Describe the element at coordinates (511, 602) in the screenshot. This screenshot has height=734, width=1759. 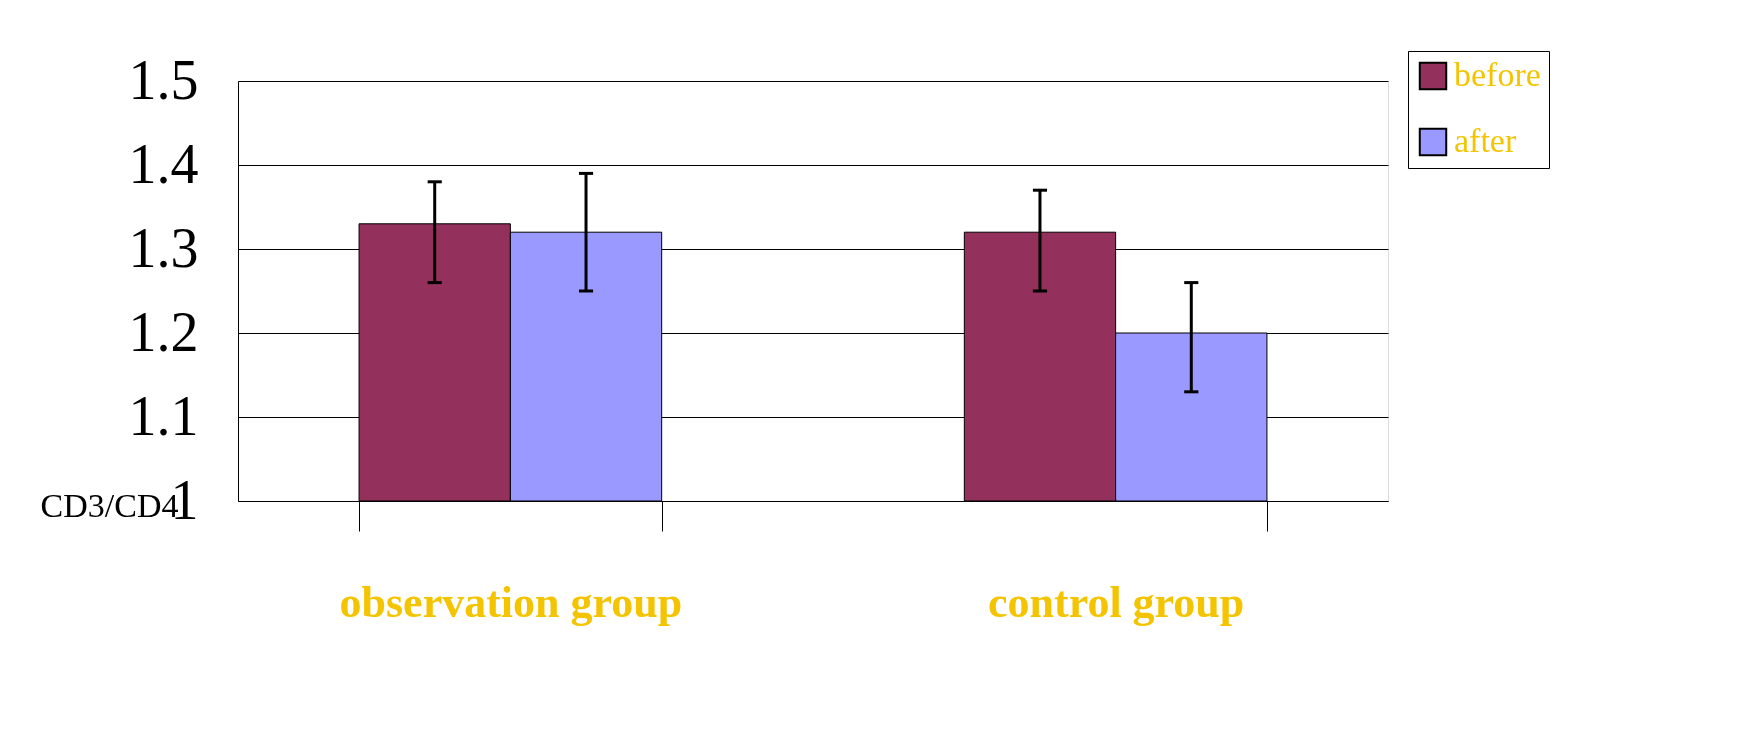
I see `x-tick-label: observation group` at that location.